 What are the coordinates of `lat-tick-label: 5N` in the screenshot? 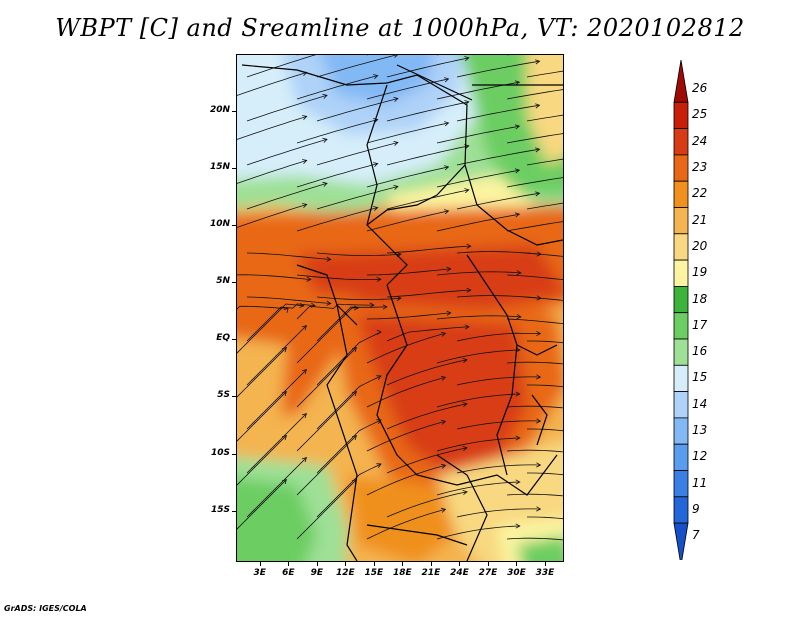 It's located at (223, 281).